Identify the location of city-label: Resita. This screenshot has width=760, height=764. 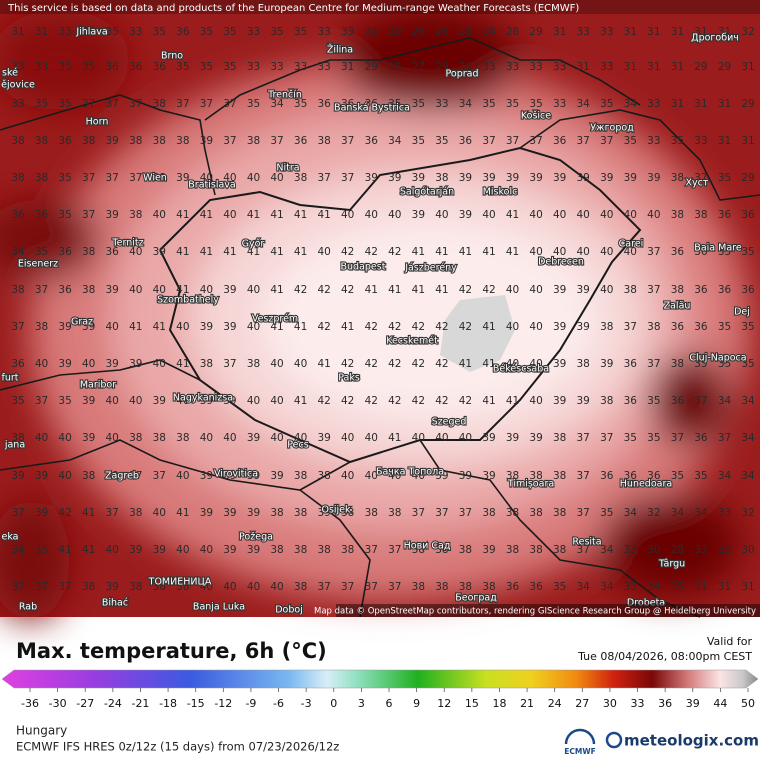
(586, 542).